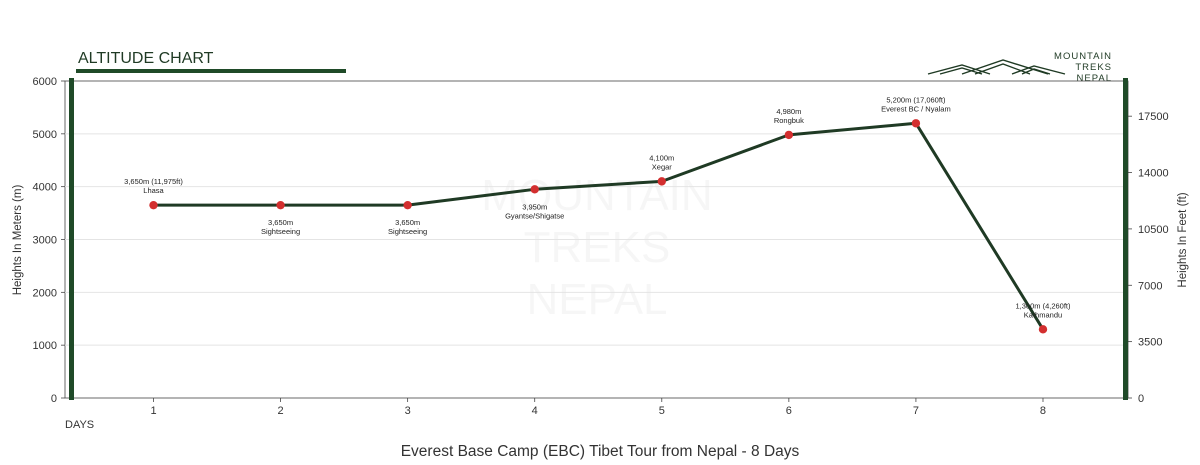 This screenshot has width=1200, height=465. Describe the element at coordinates (789, 411) in the screenshot. I see `x-tick-label: 6` at that location.